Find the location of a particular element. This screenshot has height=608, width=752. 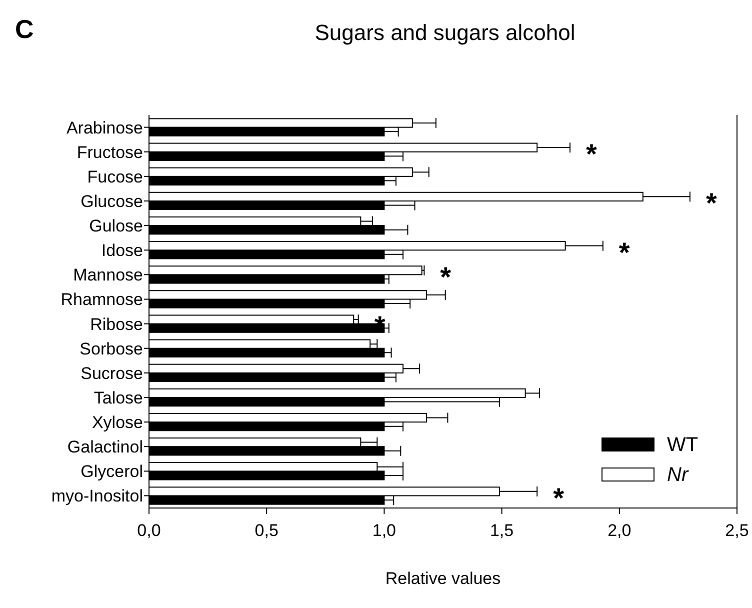

x-axis-title: Relative values is located at coordinates (443, 578).